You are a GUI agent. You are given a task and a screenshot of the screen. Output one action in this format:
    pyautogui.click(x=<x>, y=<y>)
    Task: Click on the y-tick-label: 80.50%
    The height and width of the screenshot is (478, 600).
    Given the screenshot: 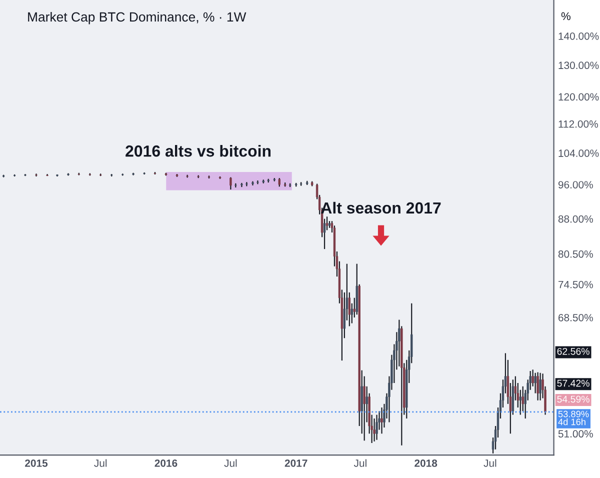 What is the action you would take?
    pyautogui.click(x=575, y=254)
    